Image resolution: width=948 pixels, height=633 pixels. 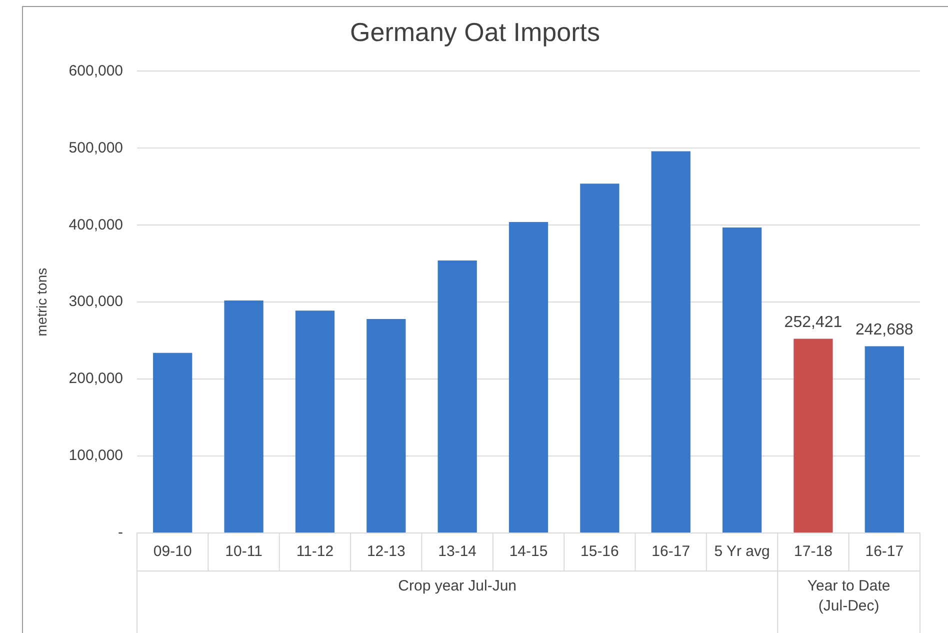 I want to click on y-tick-label: 600,000, so click(x=96, y=71).